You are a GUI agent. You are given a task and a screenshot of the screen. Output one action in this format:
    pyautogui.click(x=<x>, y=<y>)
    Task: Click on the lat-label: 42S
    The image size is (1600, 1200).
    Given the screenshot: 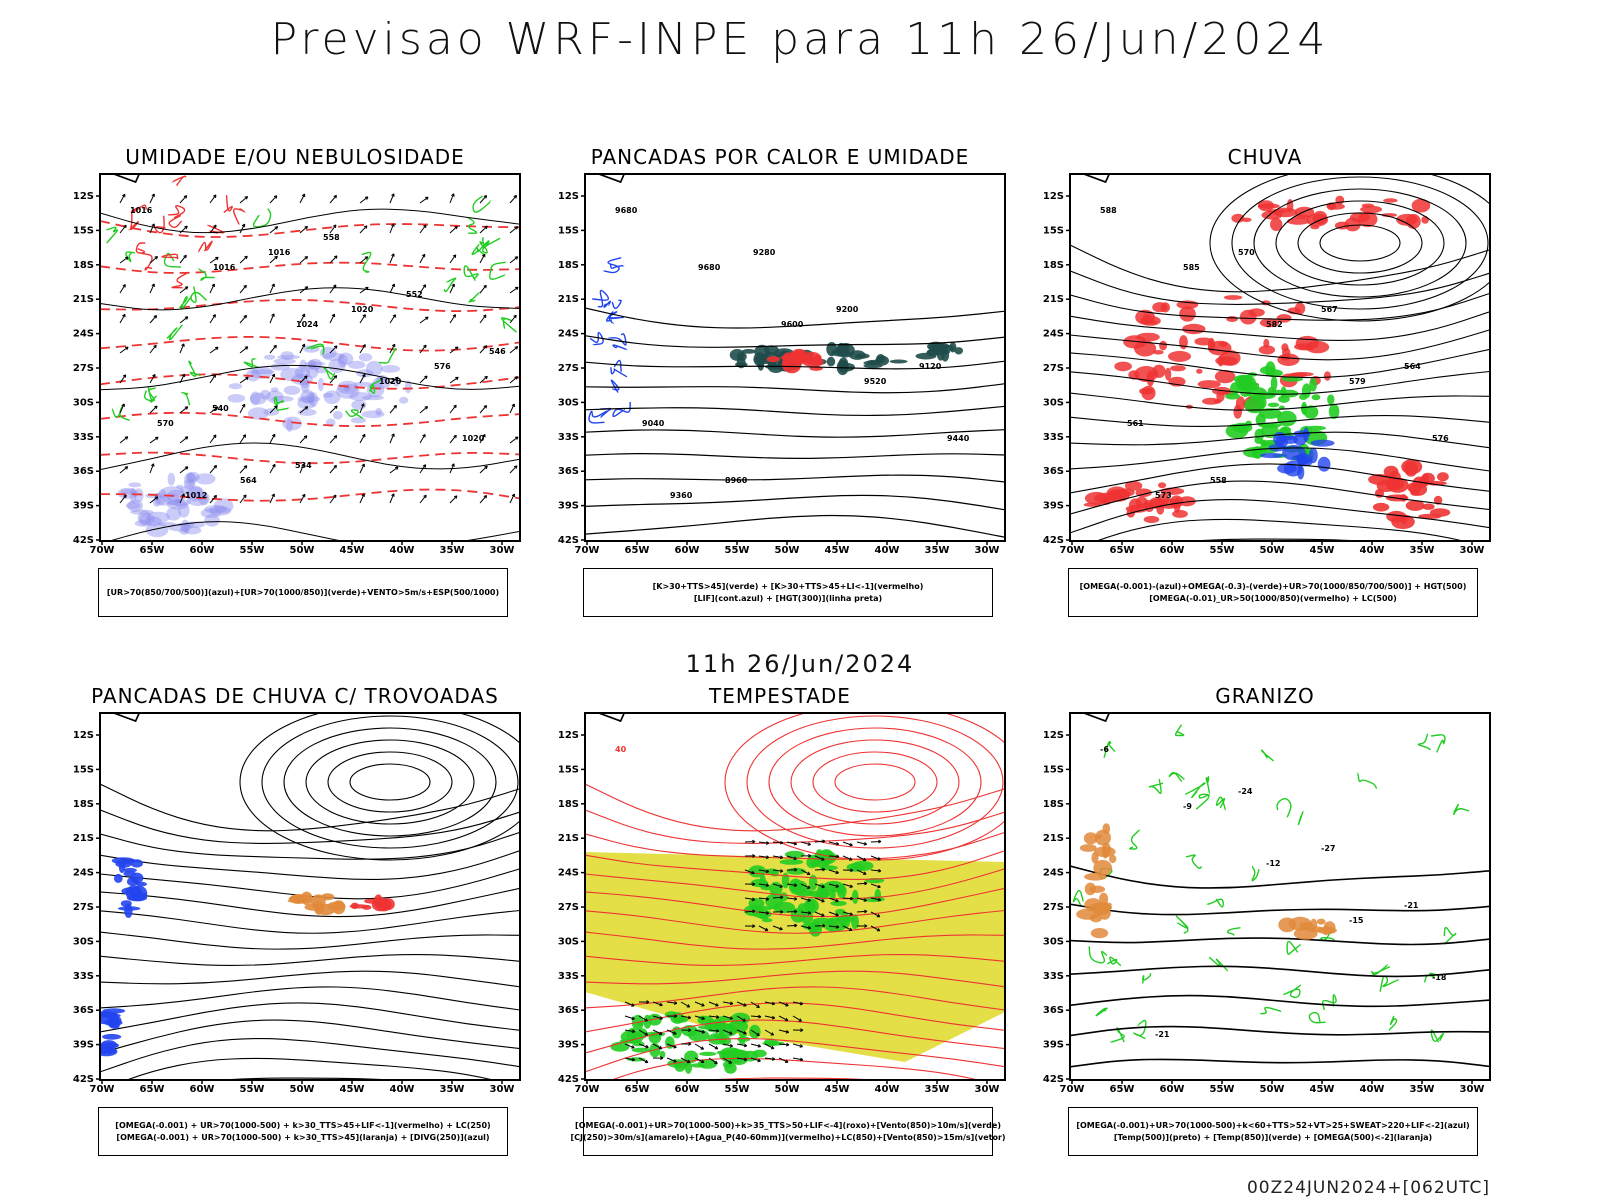 What is the action you would take?
    pyautogui.click(x=568, y=540)
    